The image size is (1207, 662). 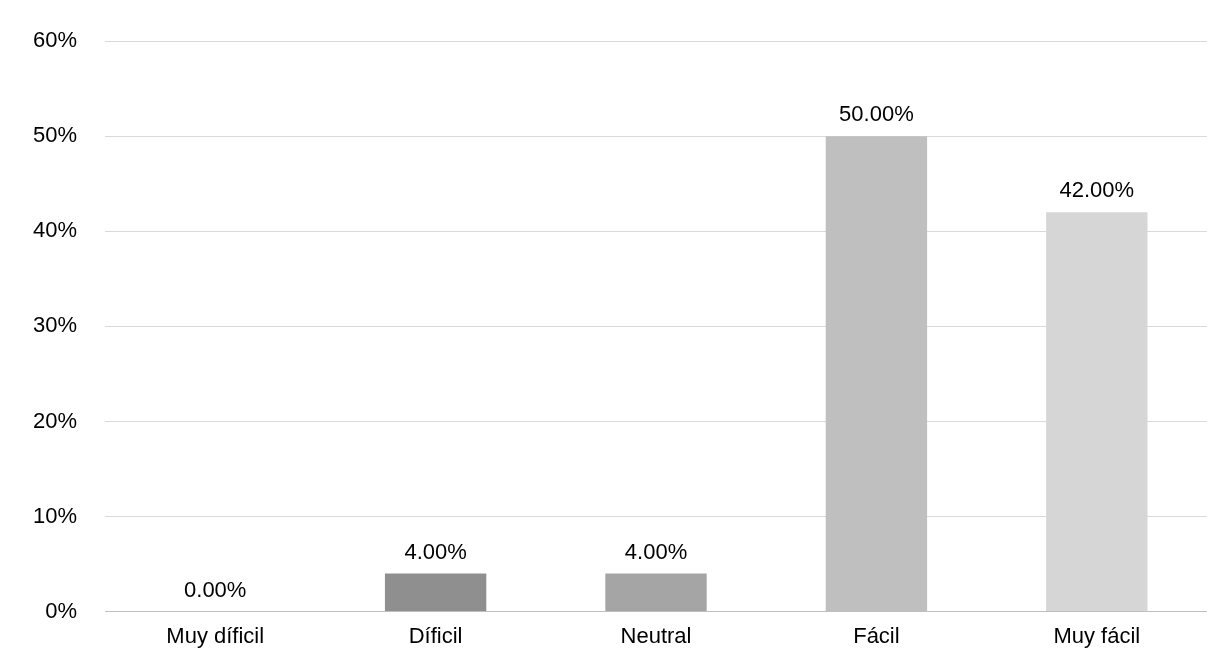 What do you see at coordinates (876, 114) in the screenshot?
I see `data-label: 50.00%` at bounding box center [876, 114].